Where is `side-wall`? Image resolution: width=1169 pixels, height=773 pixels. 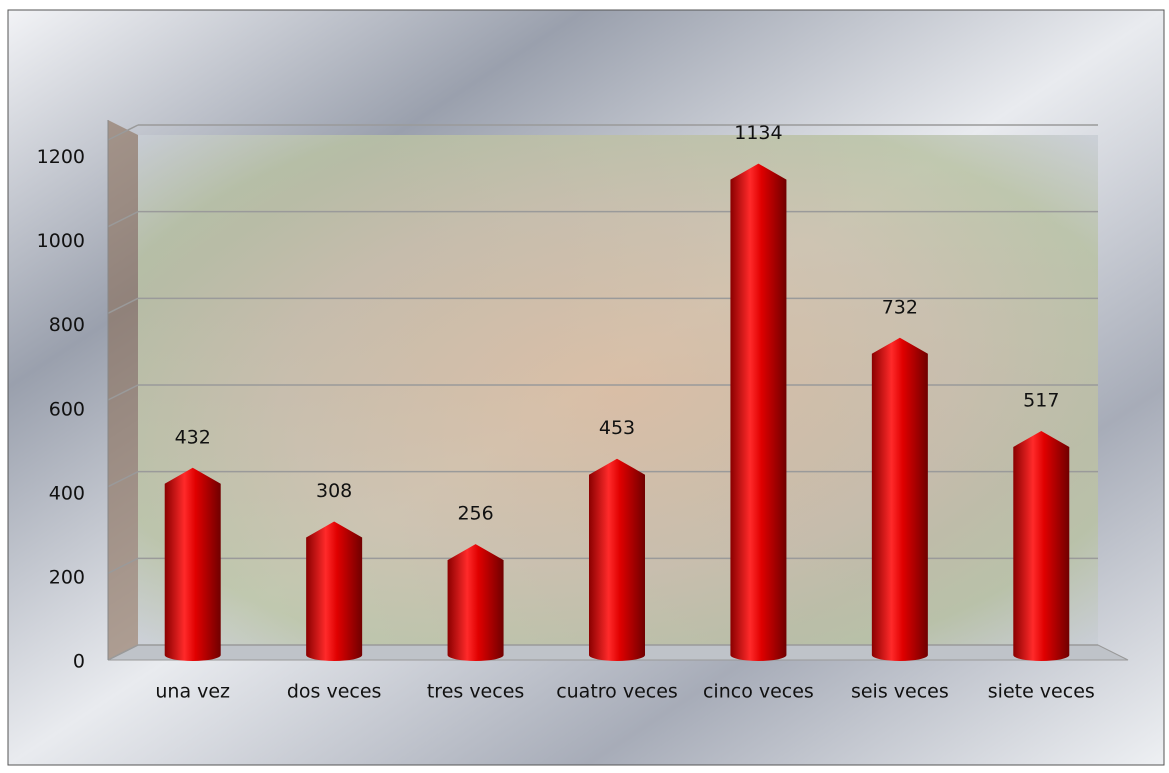
side-wall is located at coordinates (123, 390).